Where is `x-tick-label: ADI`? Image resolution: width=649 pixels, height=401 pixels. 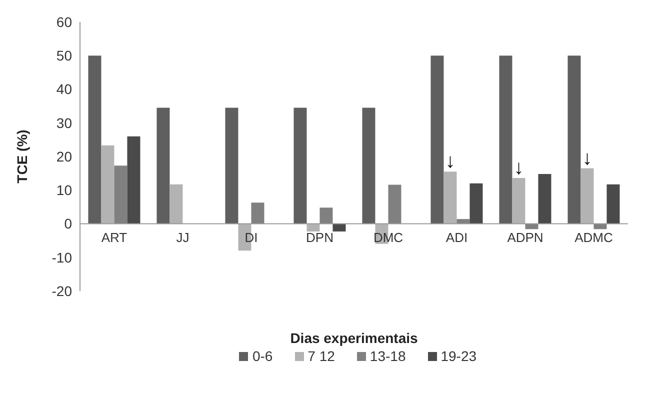
x-tick-label: ADI is located at coordinates (457, 237).